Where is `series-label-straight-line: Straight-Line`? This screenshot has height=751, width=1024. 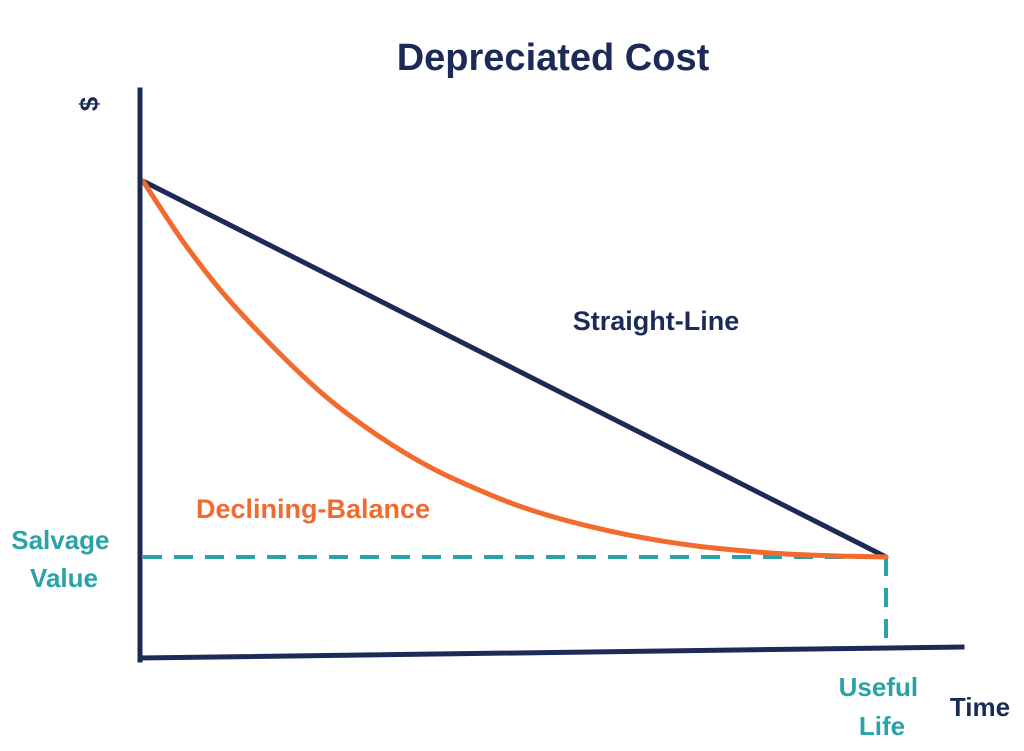
series-label-straight-line: Straight-Line is located at coordinates (656, 321).